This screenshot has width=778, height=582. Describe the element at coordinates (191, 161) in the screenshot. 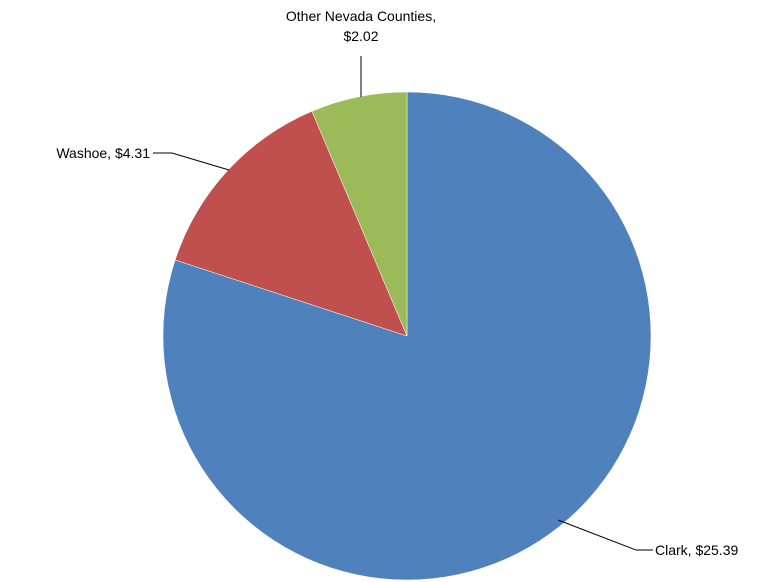

I see `leader-line-washoe` at that location.